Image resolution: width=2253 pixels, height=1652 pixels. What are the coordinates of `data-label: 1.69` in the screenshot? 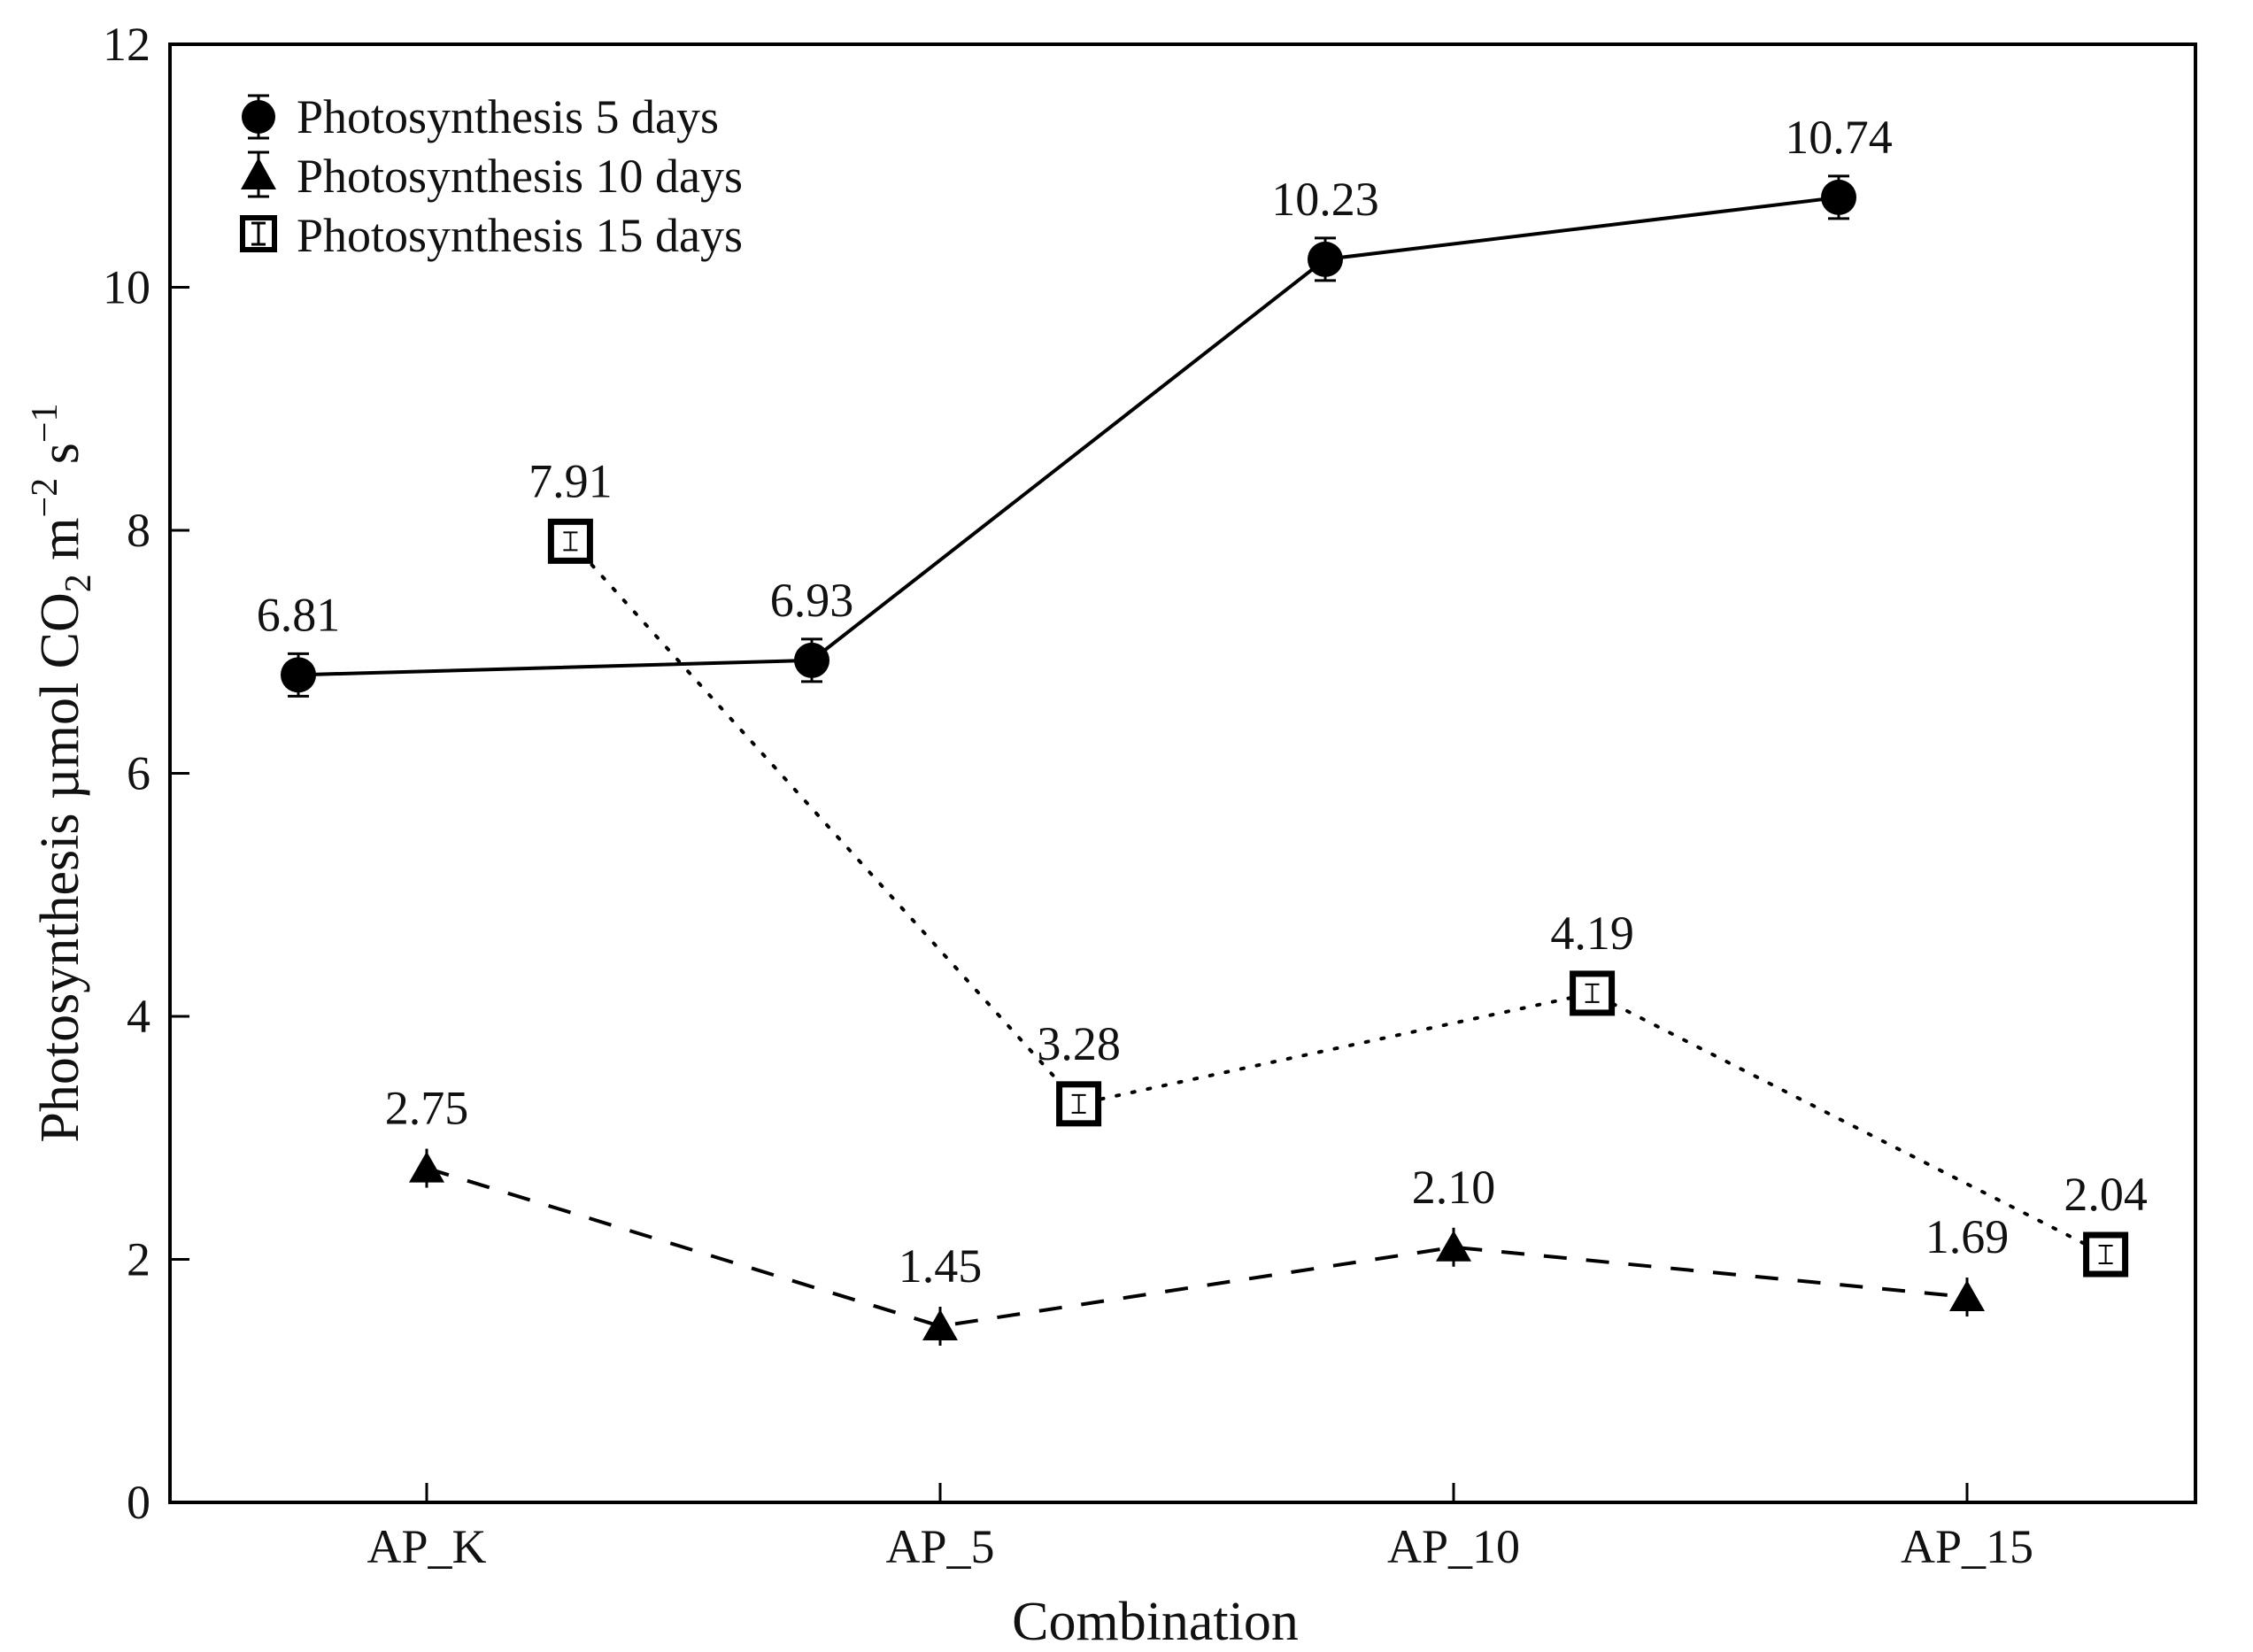 It's located at (1967, 1236).